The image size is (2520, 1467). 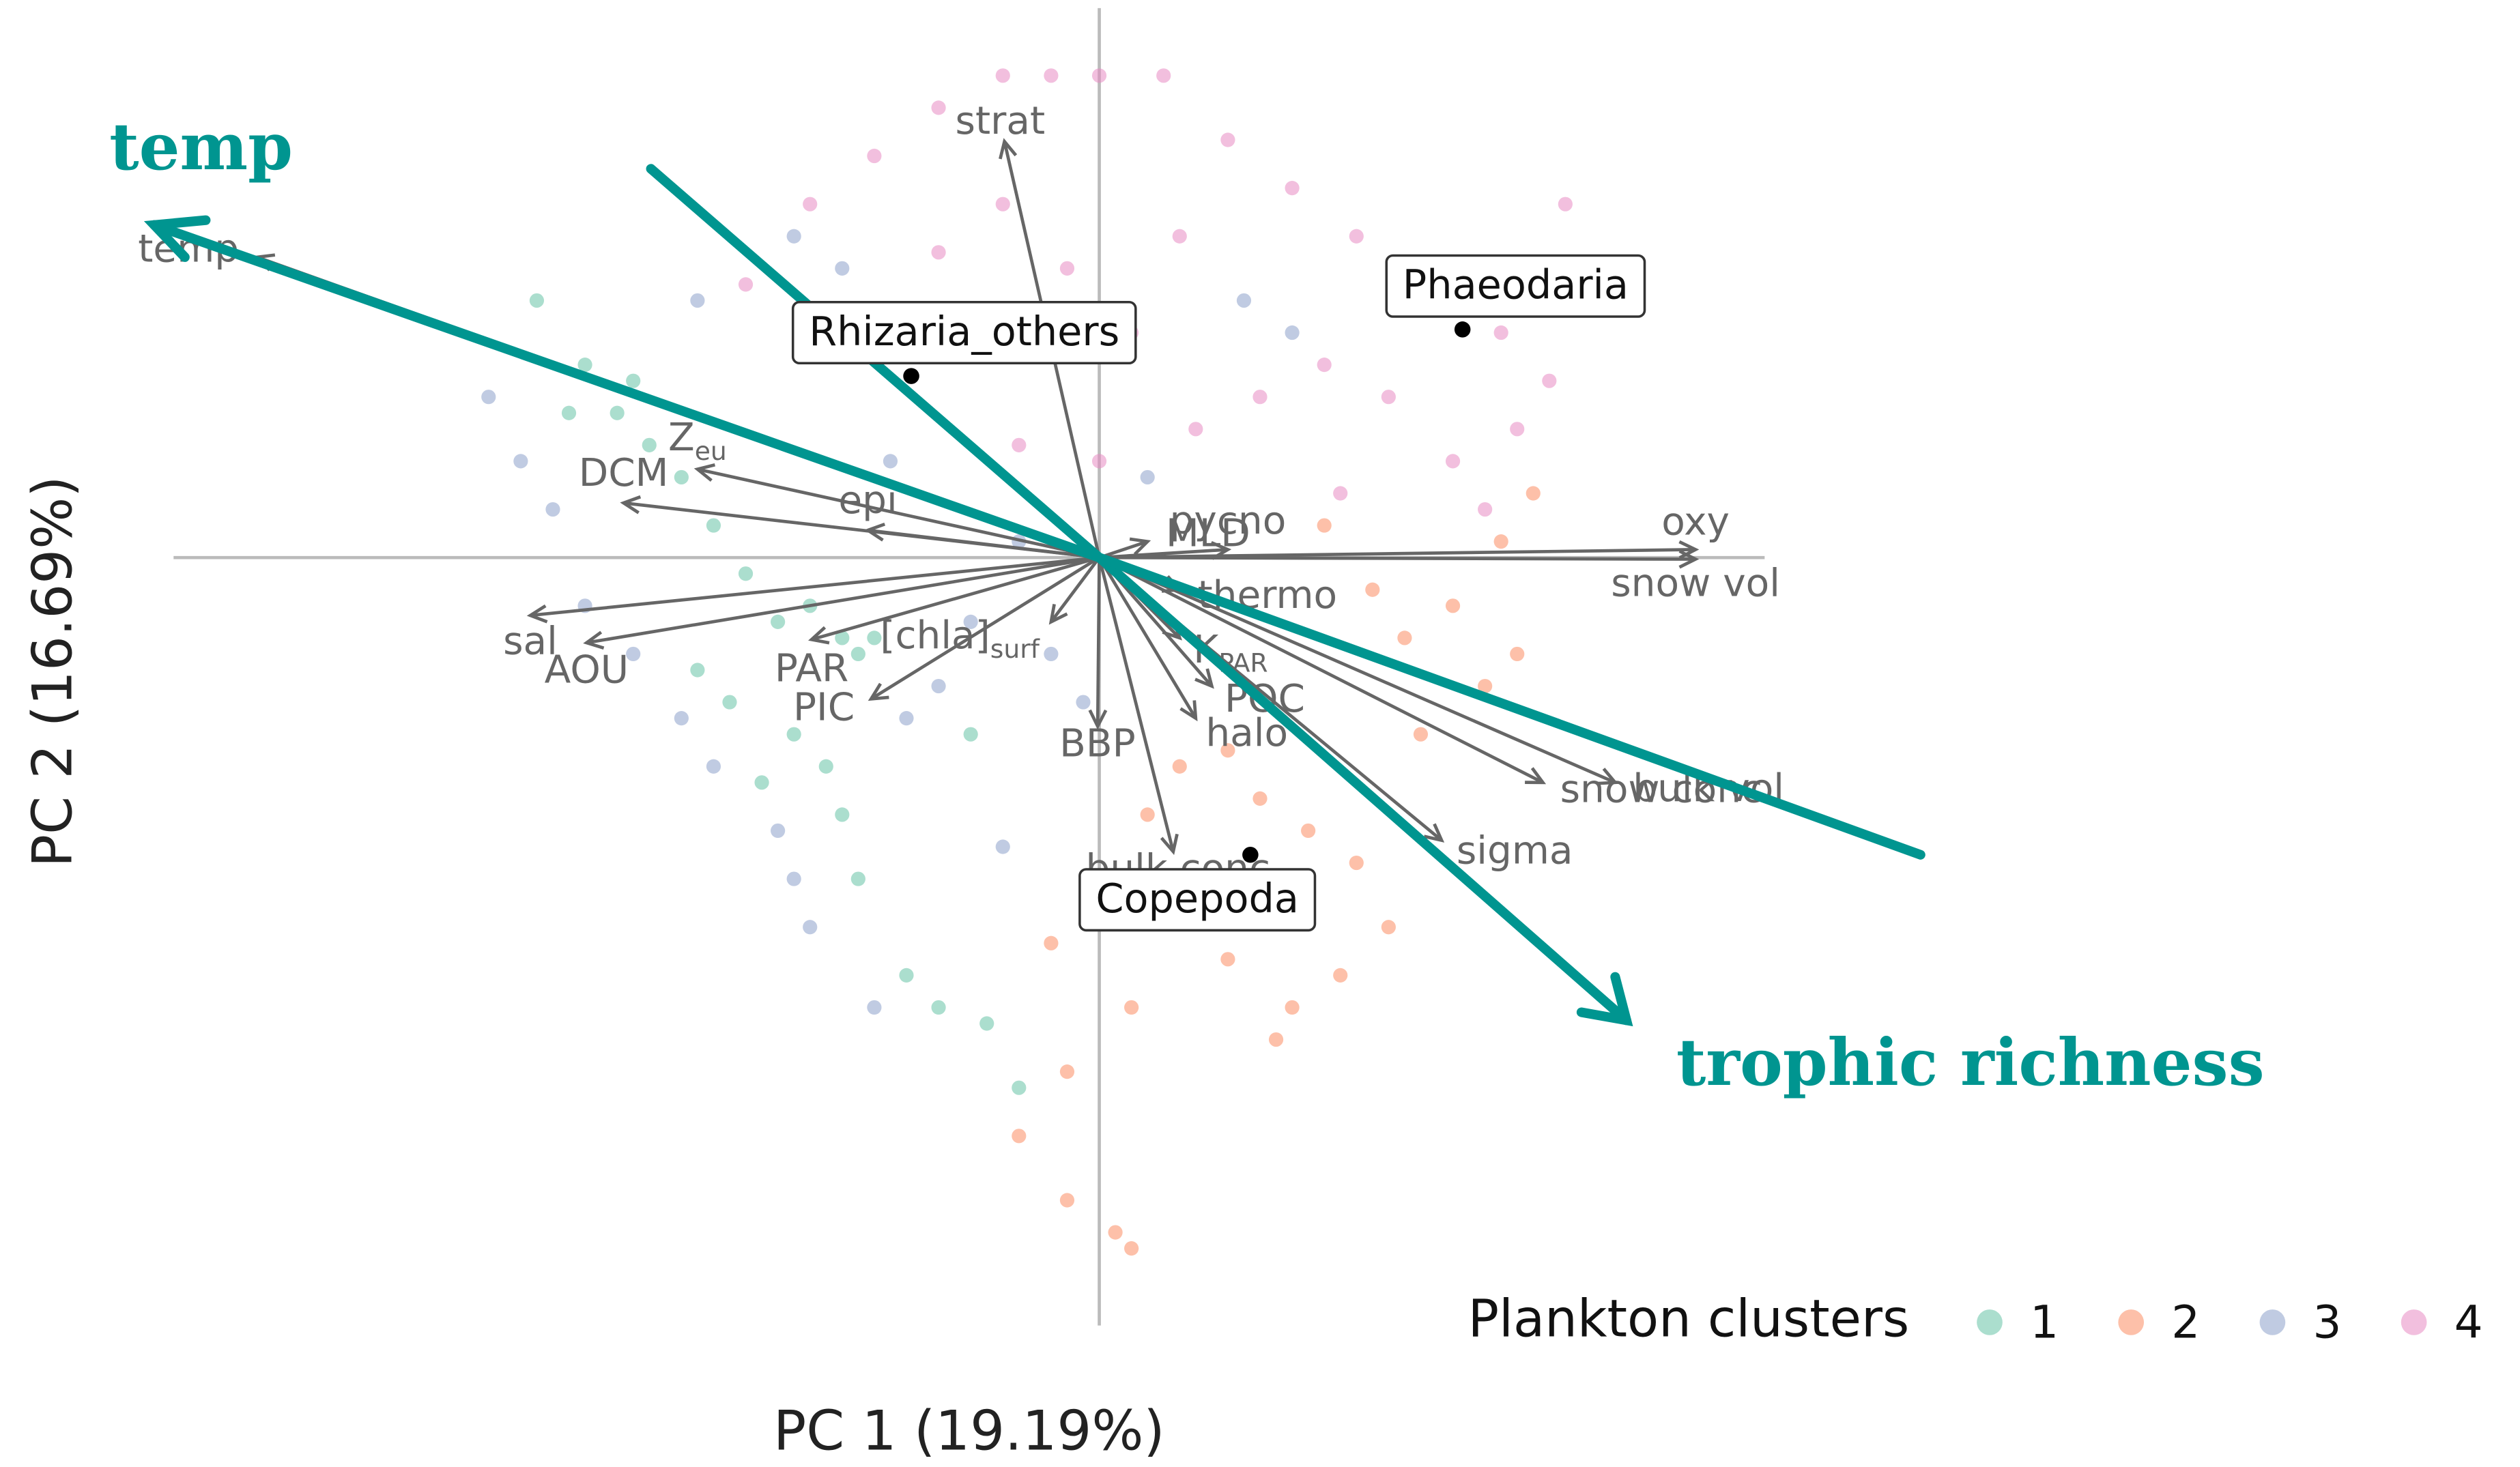 I want to click on loading-label: MLD, so click(x=1208, y=533).